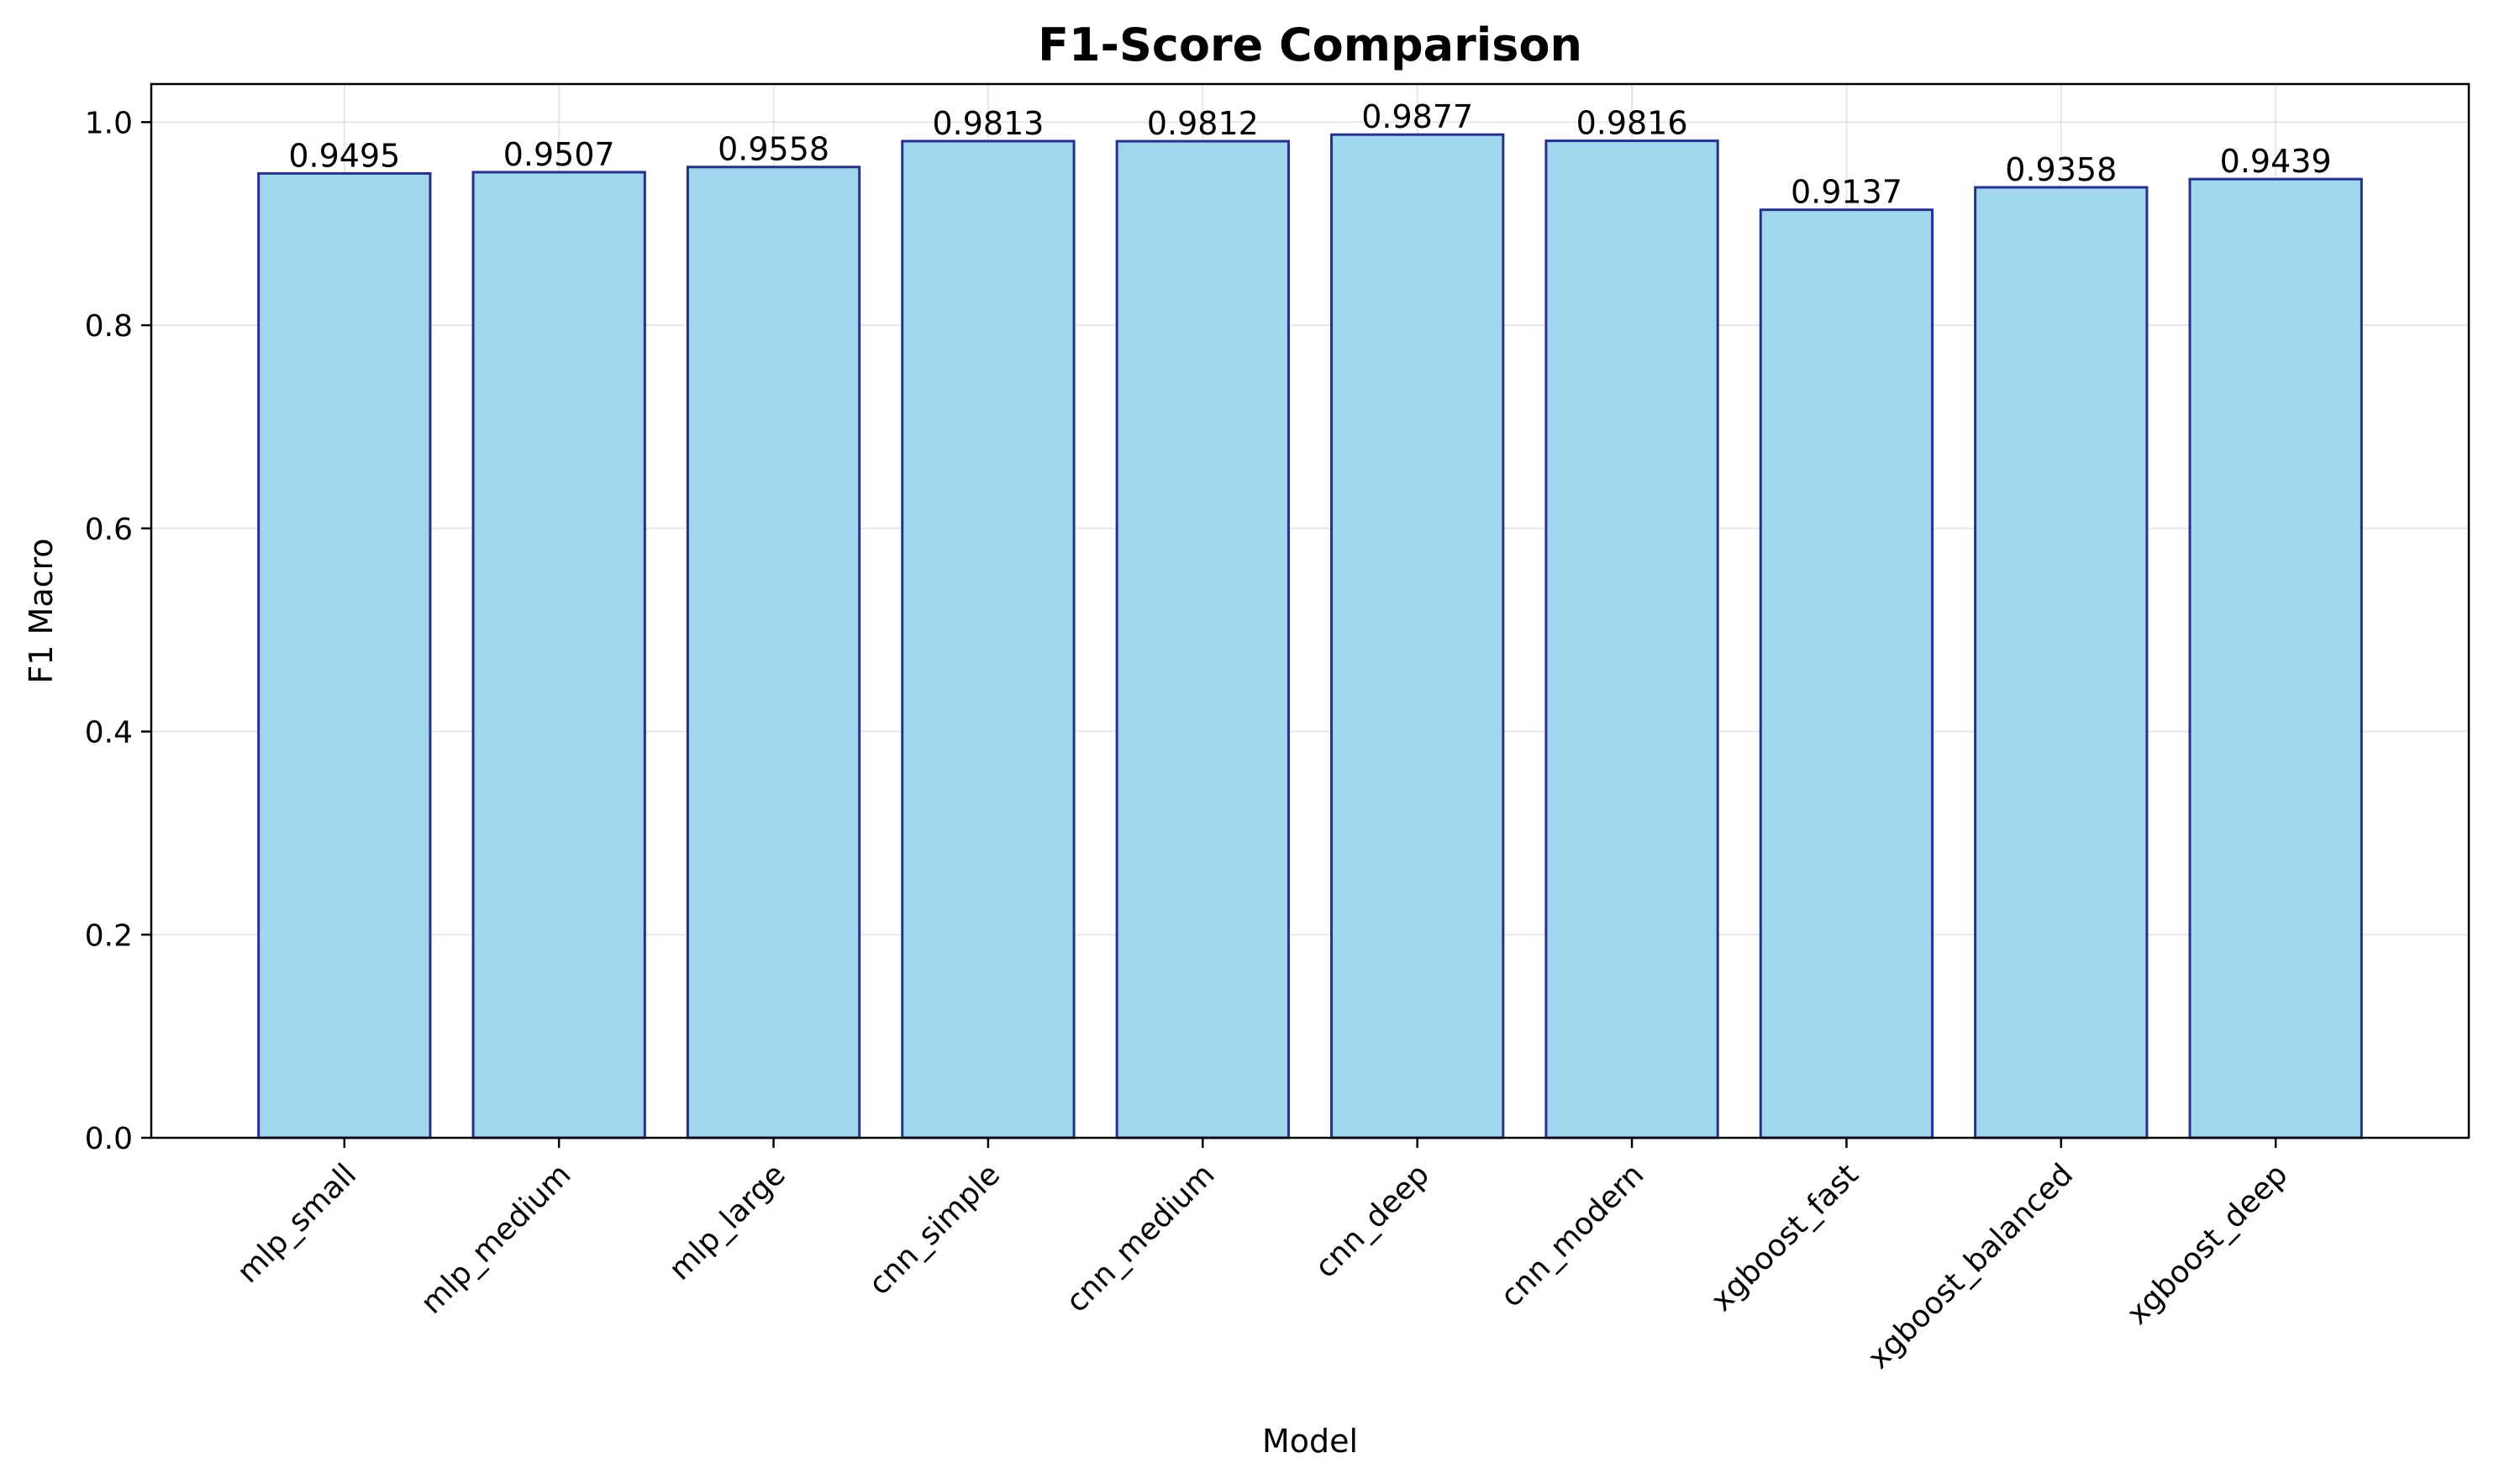 This screenshot has width=2494, height=1484. Describe the element at coordinates (1784, 1237) in the screenshot. I see `x-tick-label-xgboost_fast: xgboost_fast` at that location.